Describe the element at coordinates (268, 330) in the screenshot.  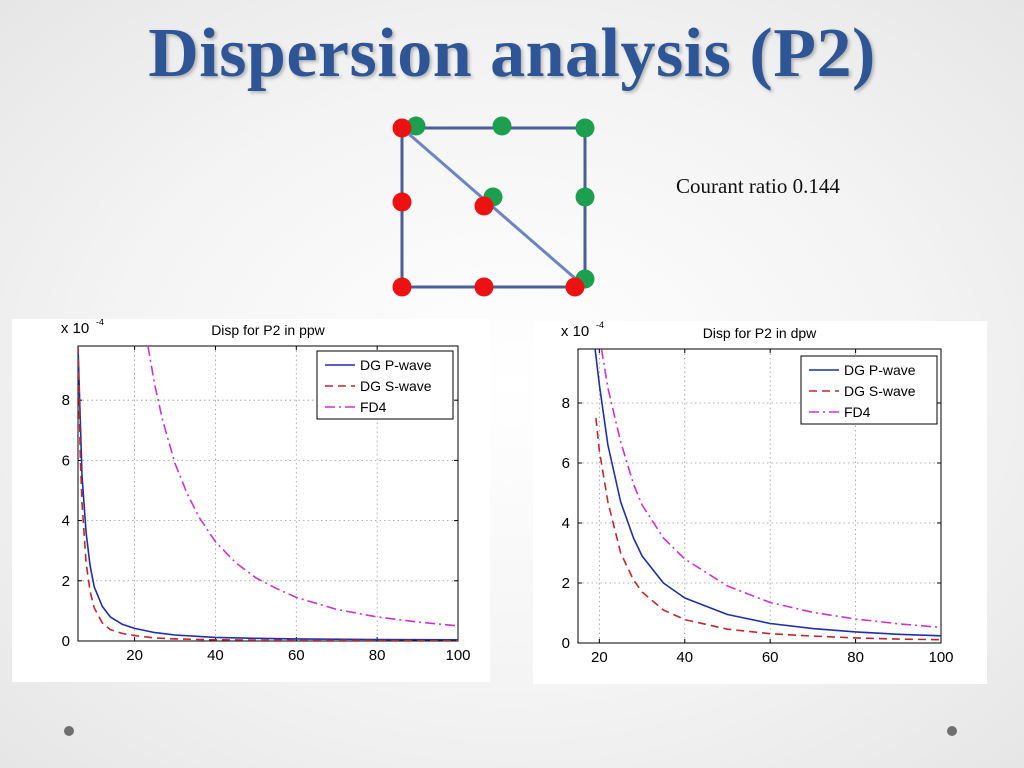
I see `chart-title: Disp for P2 in ppw` at that location.